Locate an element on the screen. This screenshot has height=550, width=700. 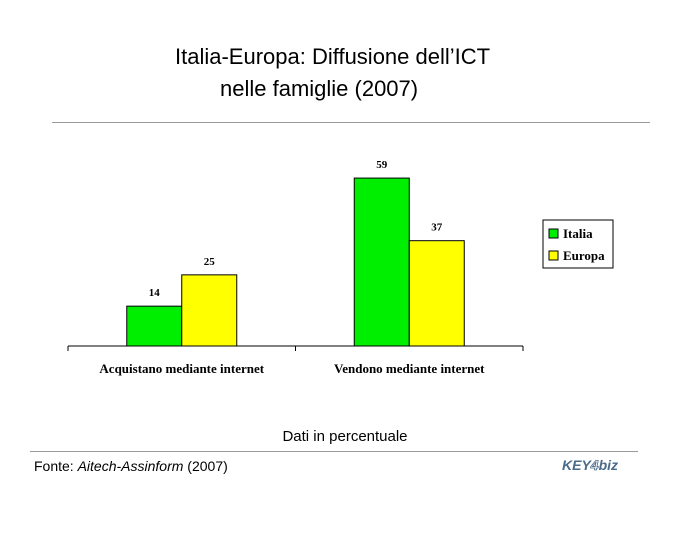
value-label-italia-1: 14 is located at coordinates (155, 293).